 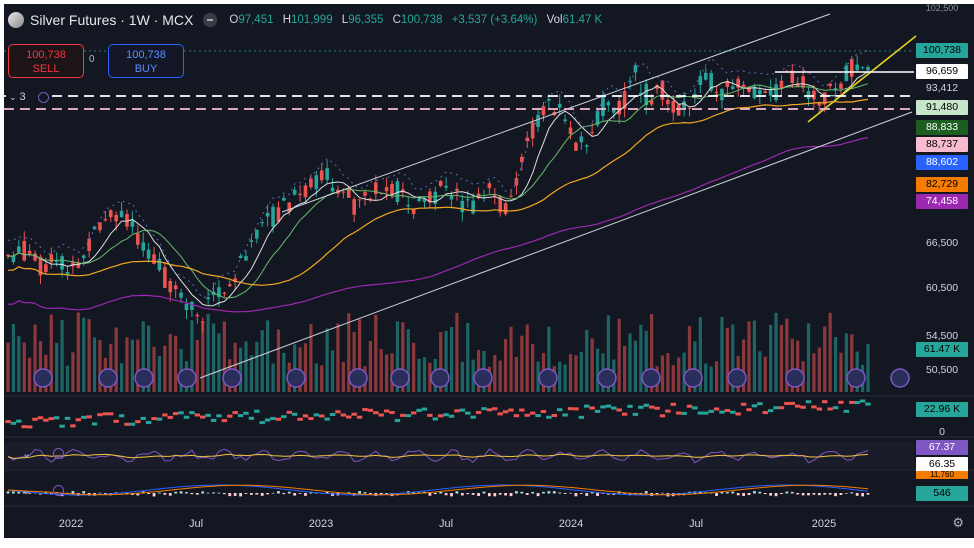 I want to click on rsi-pane-controls: ⌄, so click(x=43, y=453).